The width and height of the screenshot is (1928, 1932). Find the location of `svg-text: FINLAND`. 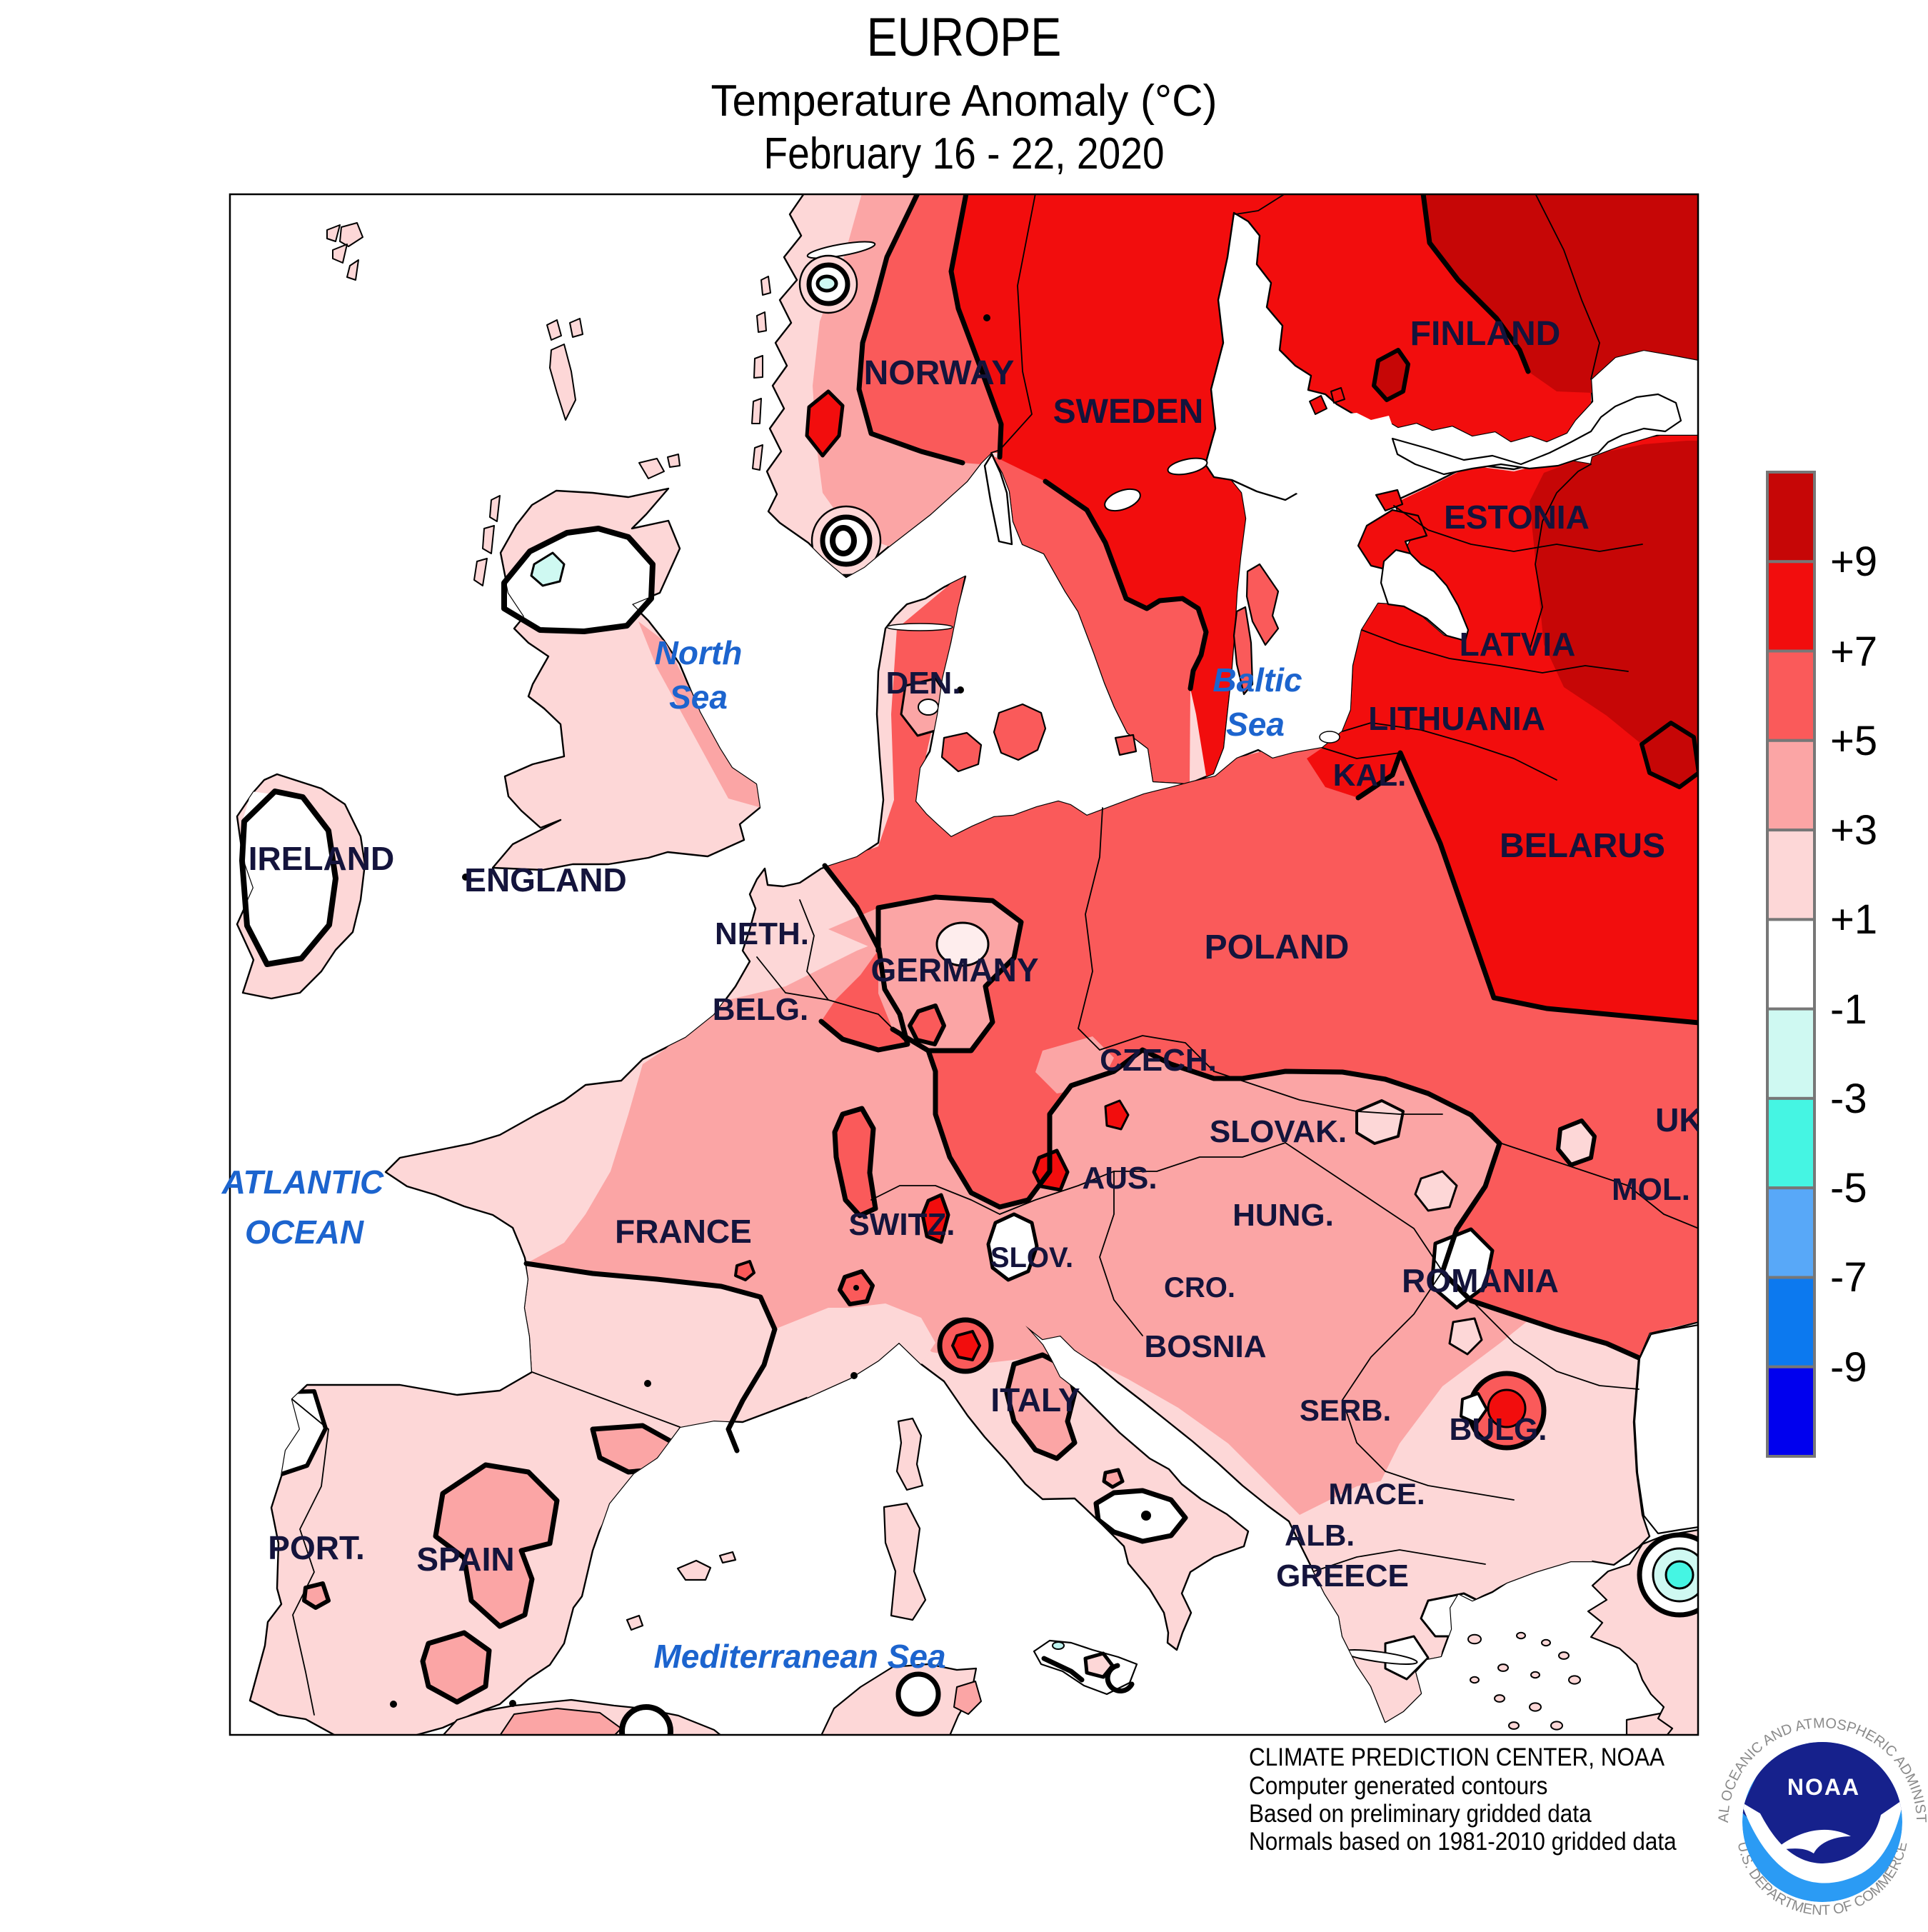

svg-text: FINLAND is located at coordinates (1485, 334).